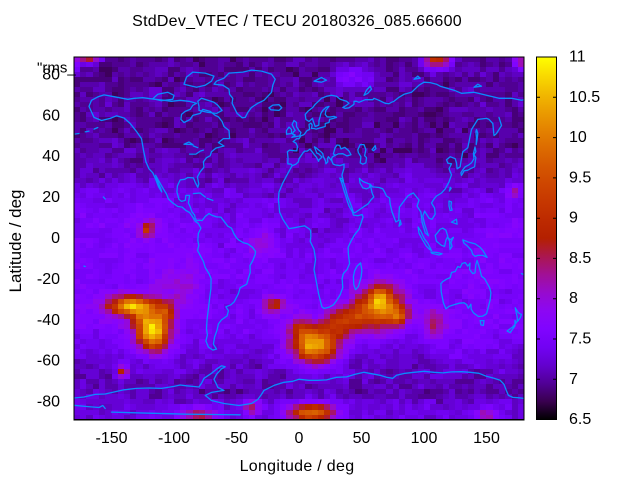 This screenshot has height=480, width=640. I want to click on svg-text:StdDev_VTEC / TECU 20180326_08: StdDev_VTEC / TECU 20180326_085.66600, so click(297, 21).